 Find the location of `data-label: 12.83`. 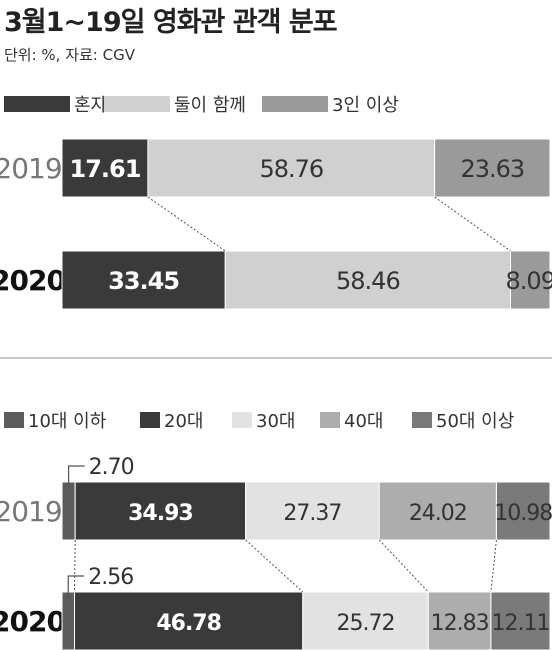

data-label: 12.83 is located at coordinates (460, 623).